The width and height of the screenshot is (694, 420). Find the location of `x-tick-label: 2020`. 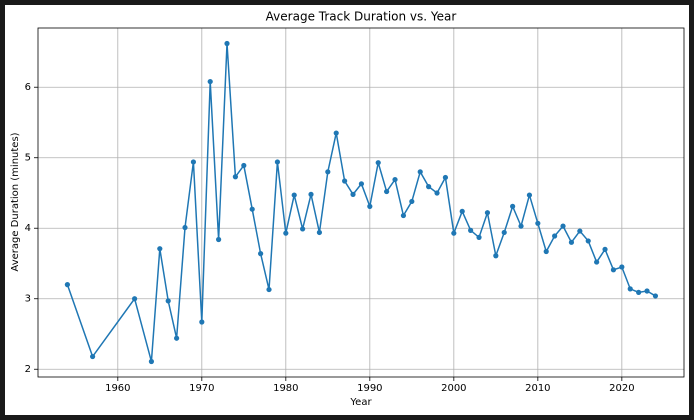

x-tick-label: 2020 is located at coordinates (621, 388).